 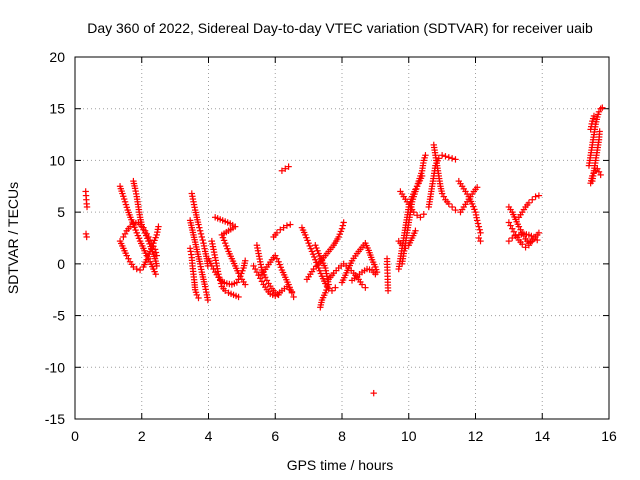 I want to click on x-tick-label: 14, so click(x=542, y=436).